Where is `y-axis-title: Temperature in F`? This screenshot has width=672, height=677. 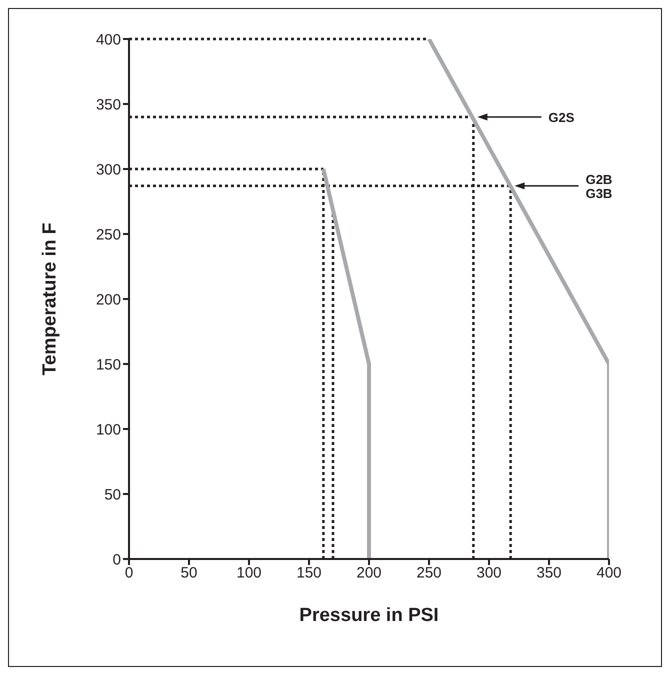
y-axis-title: Temperature in F is located at coordinates (50, 299).